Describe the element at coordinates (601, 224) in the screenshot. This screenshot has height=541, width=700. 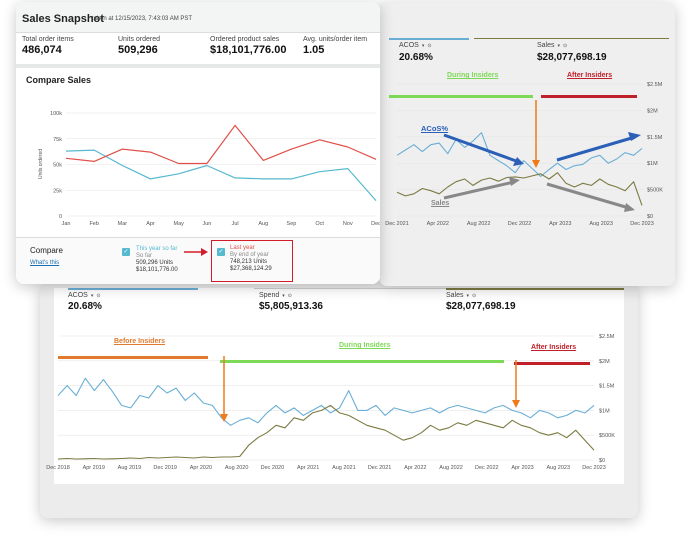
I see `x-tick-label: Aug 2023` at that location.